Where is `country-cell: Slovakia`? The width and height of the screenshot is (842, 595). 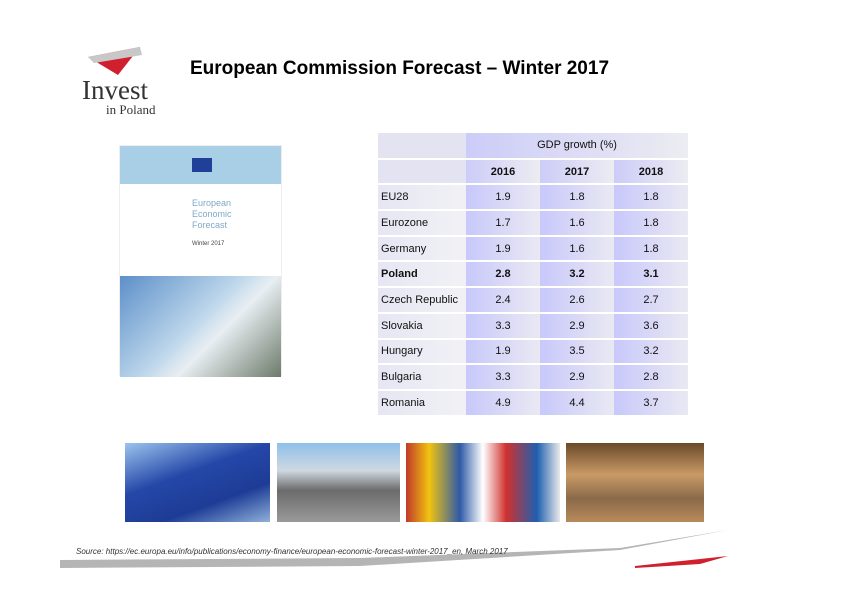
country-cell: Slovakia is located at coordinates (422, 326).